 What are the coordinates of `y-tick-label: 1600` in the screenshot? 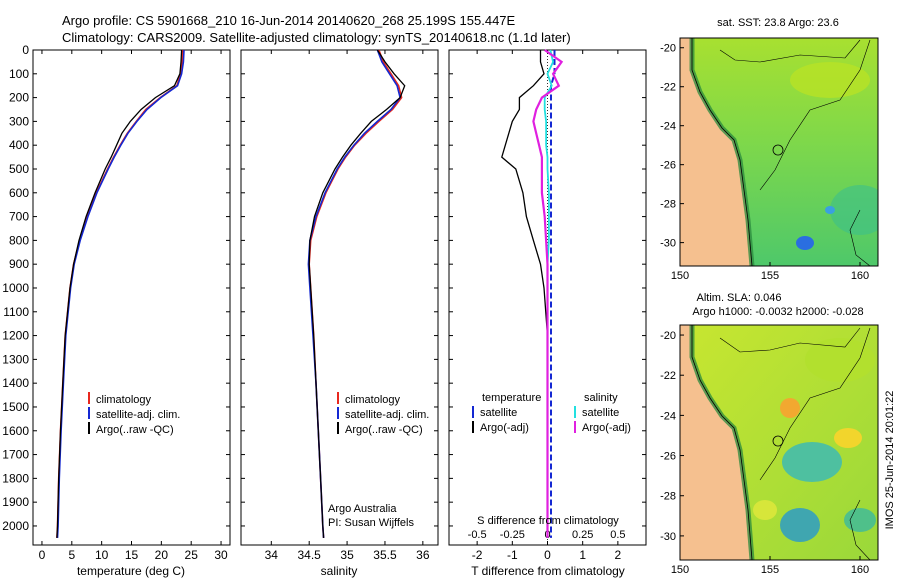 It's located at (15, 431).